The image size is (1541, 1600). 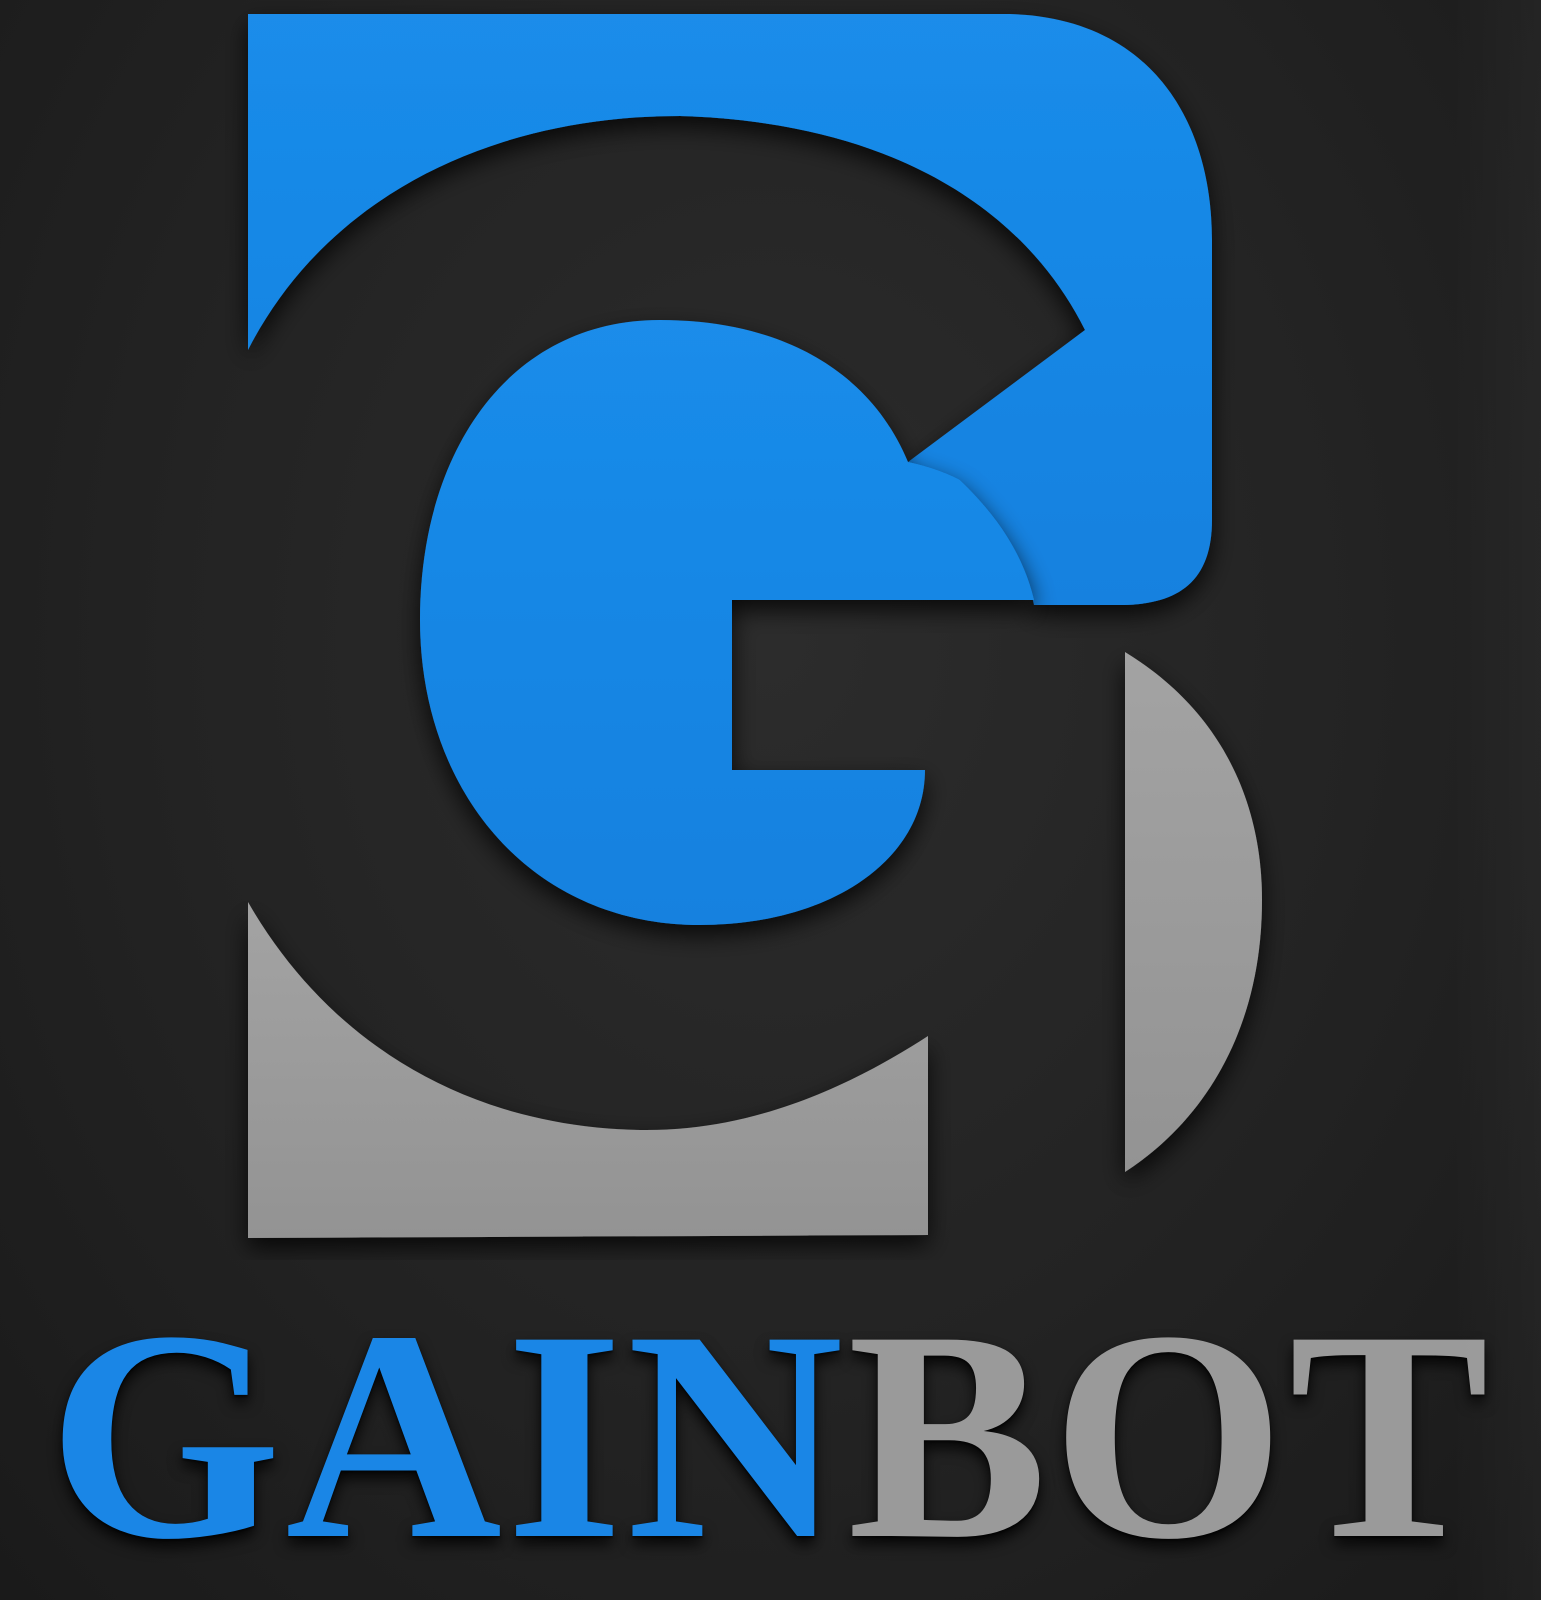 I want to click on gray-right-crescent, so click(x=1193, y=912).